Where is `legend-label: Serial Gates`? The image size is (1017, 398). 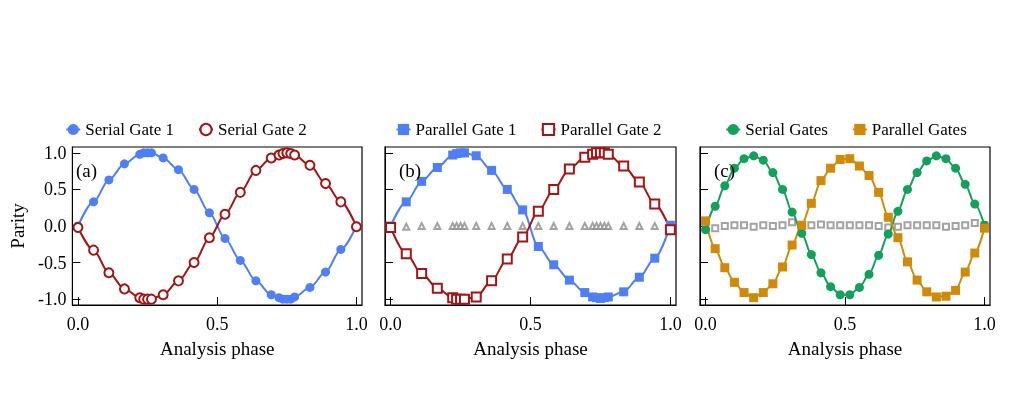 legend-label: Serial Gates is located at coordinates (786, 129).